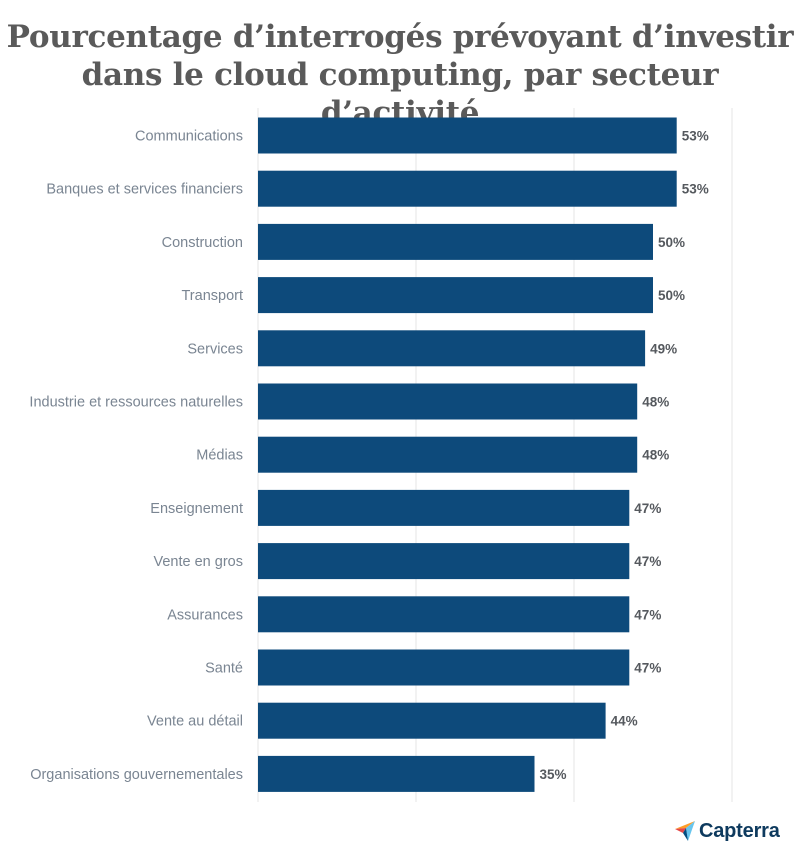  Describe the element at coordinates (647, 614) in the screenshot. I see `value-label-9: 47%` at that location.